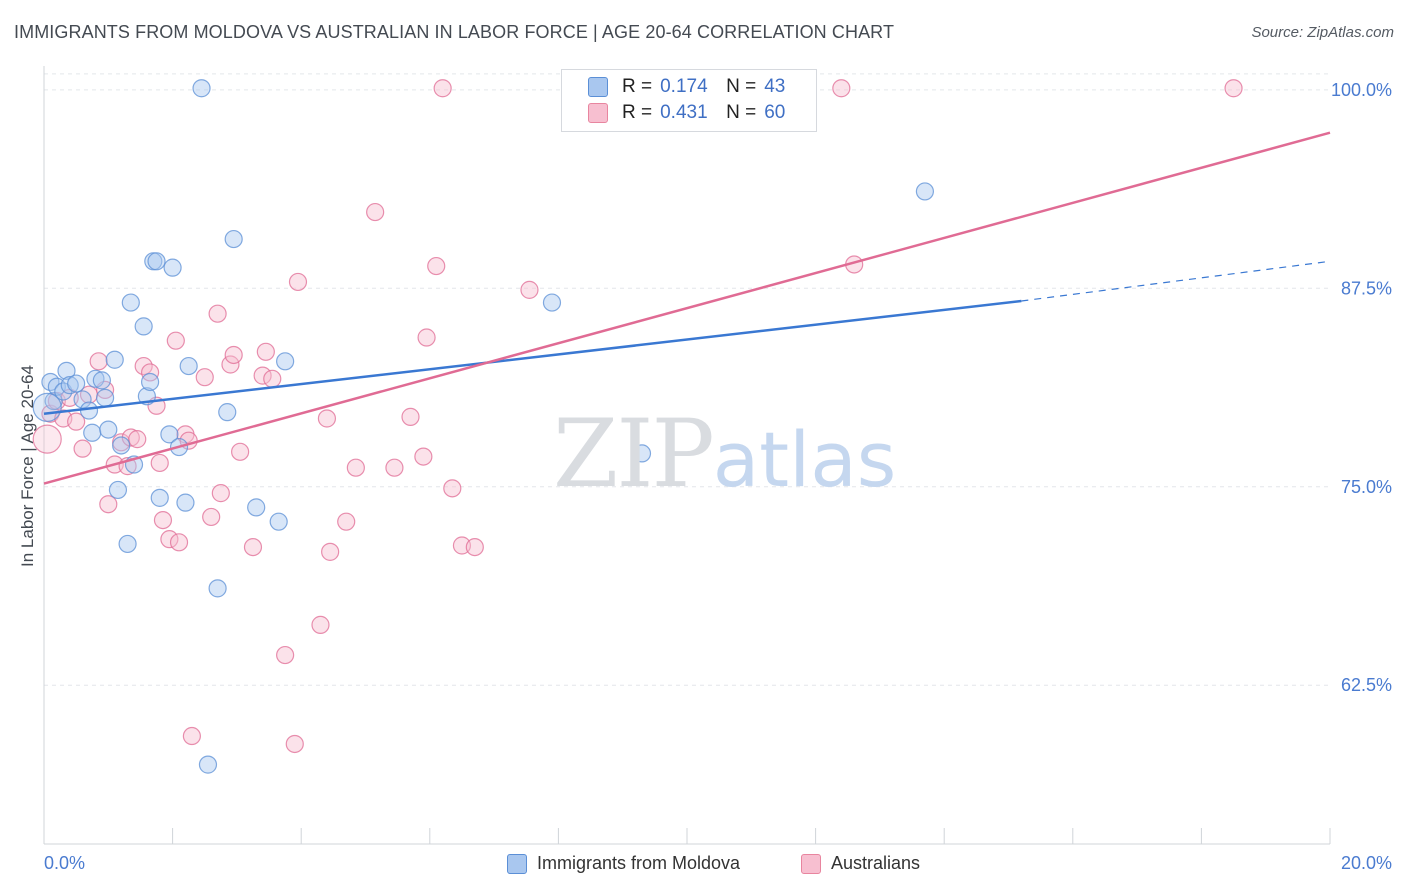  What do you see at coordinates (876, 863) in the screenshot?
I see `bottom-legend-label-australians: Australians` at bounding box center [876, 863].